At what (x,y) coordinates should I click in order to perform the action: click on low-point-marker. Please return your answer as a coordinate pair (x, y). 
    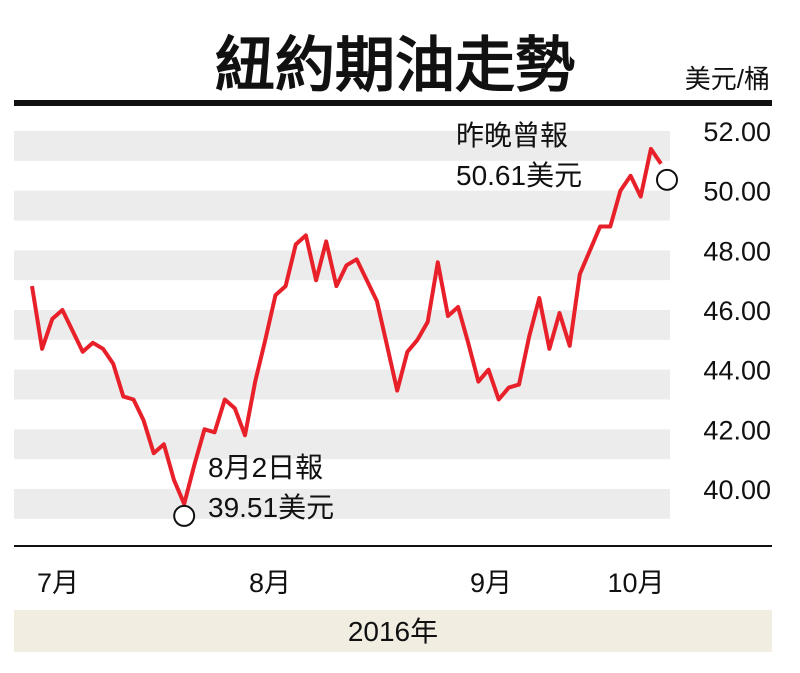
    Looking at the image, I should click on (184, 515).